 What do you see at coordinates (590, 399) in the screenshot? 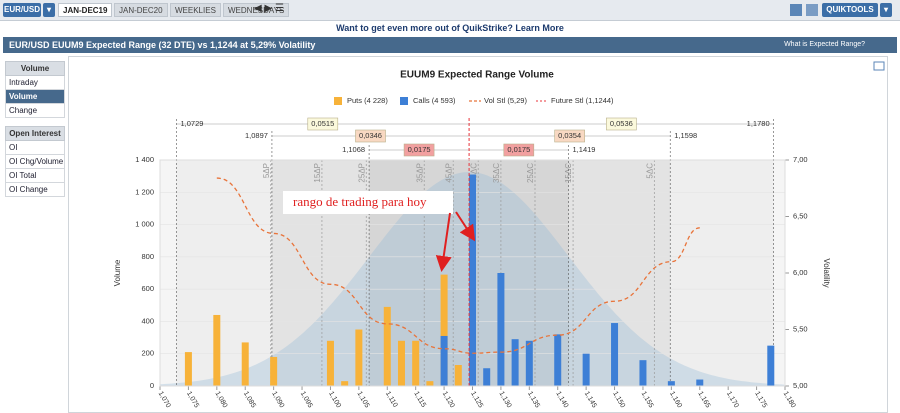
I see `x-tick-label: 1,145` at bounding box center [590, 399].